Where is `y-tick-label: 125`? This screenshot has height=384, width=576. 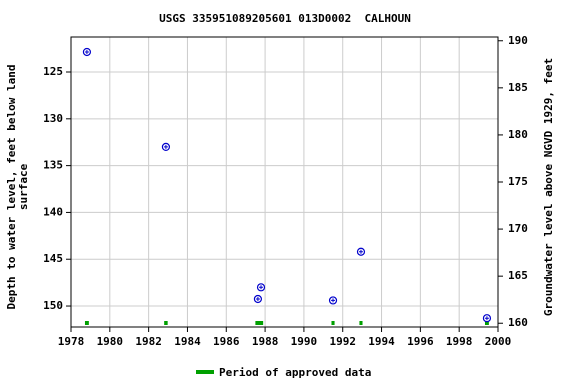
y-tick-label: 125 is located at coordinates (53, 71).